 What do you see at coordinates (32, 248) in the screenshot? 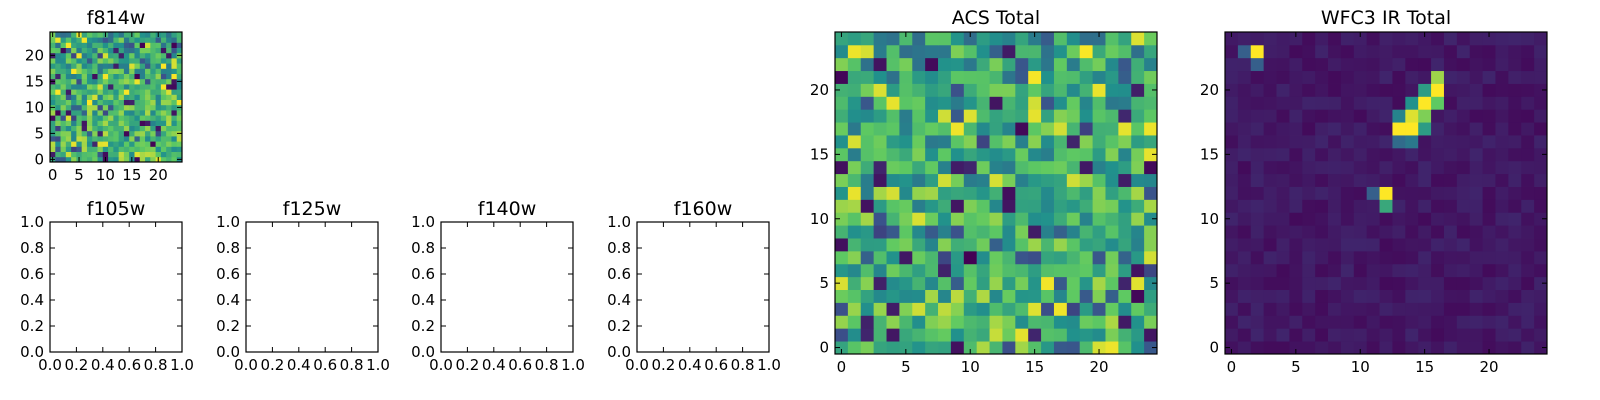
I see `panel-f105w-ytick-label: 0.8` at bounding box center [32, 248].